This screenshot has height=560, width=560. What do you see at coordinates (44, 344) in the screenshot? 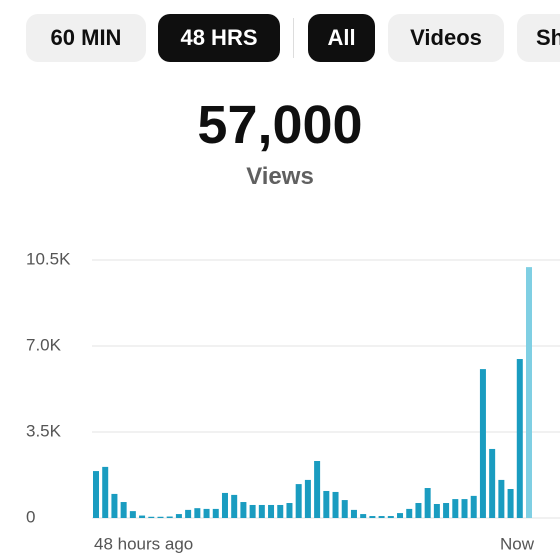
I see `y-tick-label: 7.0K` at bounding box center [44, 344].